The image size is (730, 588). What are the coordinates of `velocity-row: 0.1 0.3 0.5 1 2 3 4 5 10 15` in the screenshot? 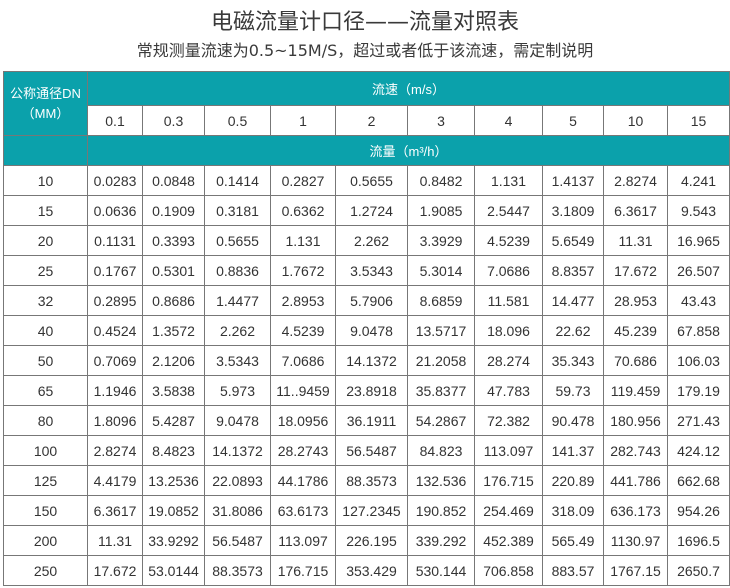 It's located at (367, 120).